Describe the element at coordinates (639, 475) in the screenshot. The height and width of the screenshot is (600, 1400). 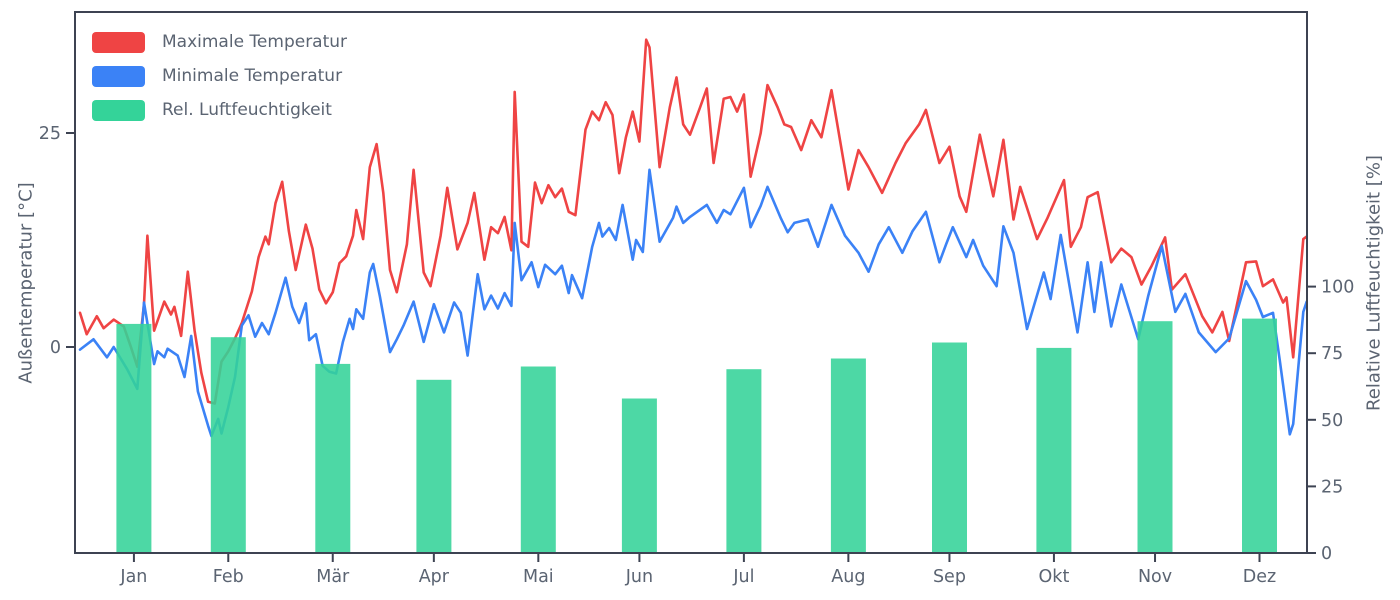
I see `humidity-bar-Jun` at that location.